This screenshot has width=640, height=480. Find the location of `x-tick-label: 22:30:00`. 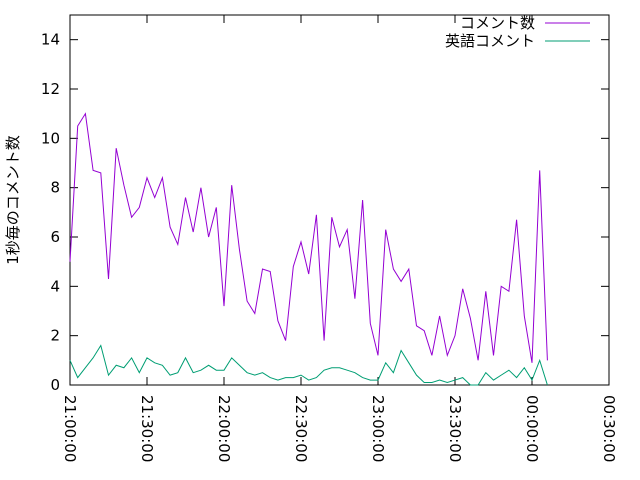

x-tick-label: 22:30:00 is located at coordinates (301, 428).